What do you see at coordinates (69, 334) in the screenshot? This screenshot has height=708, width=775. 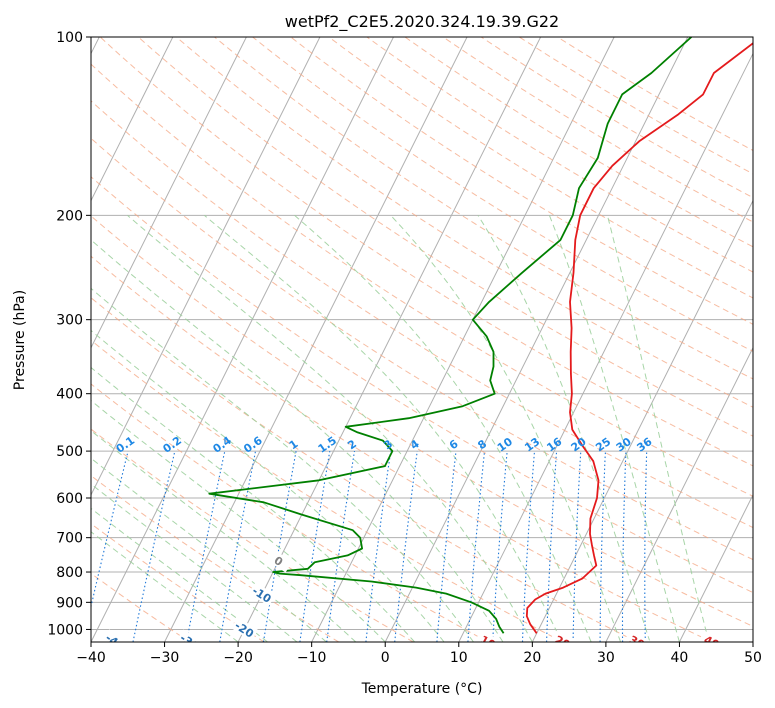 I see `y-axis-ticks: 100 200 300 400 500 600 700 800 900 1000` at bounding box center [69, 334].